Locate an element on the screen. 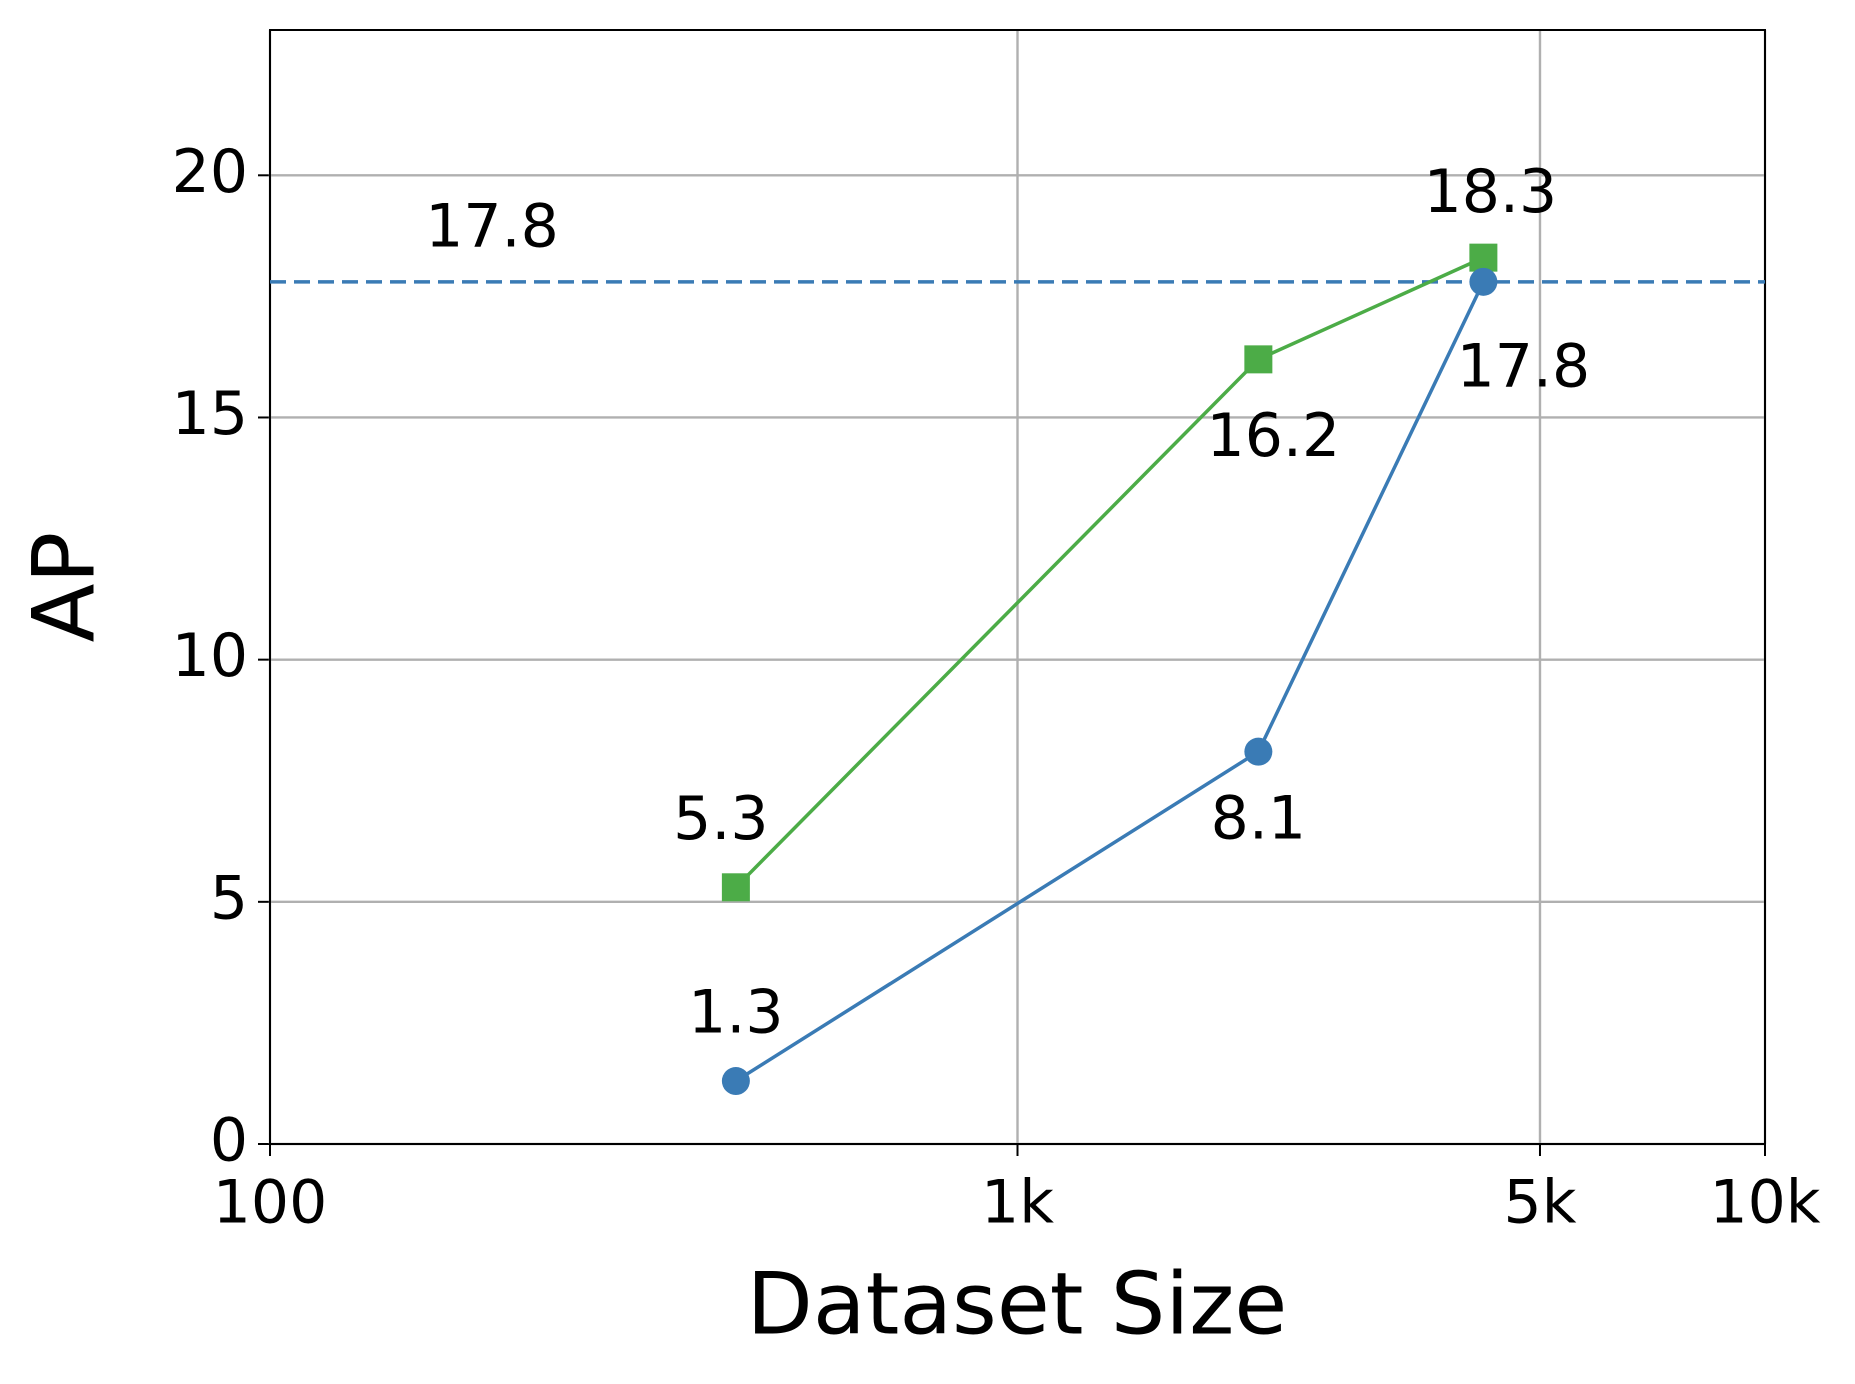 The image size is (1855, 1384). data-label: 17.8 is located at coordinates (1524, 366).